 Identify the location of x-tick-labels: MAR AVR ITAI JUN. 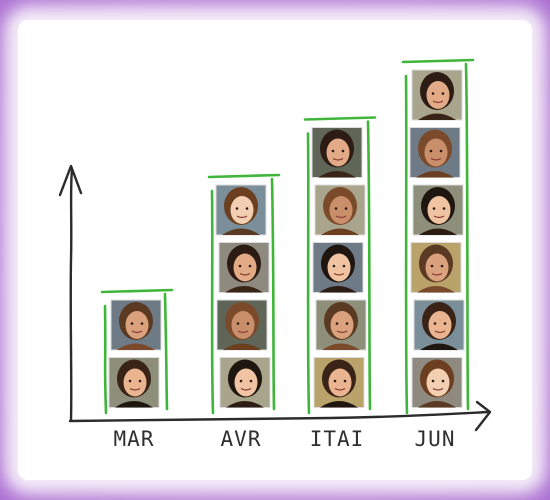
(285, 439).